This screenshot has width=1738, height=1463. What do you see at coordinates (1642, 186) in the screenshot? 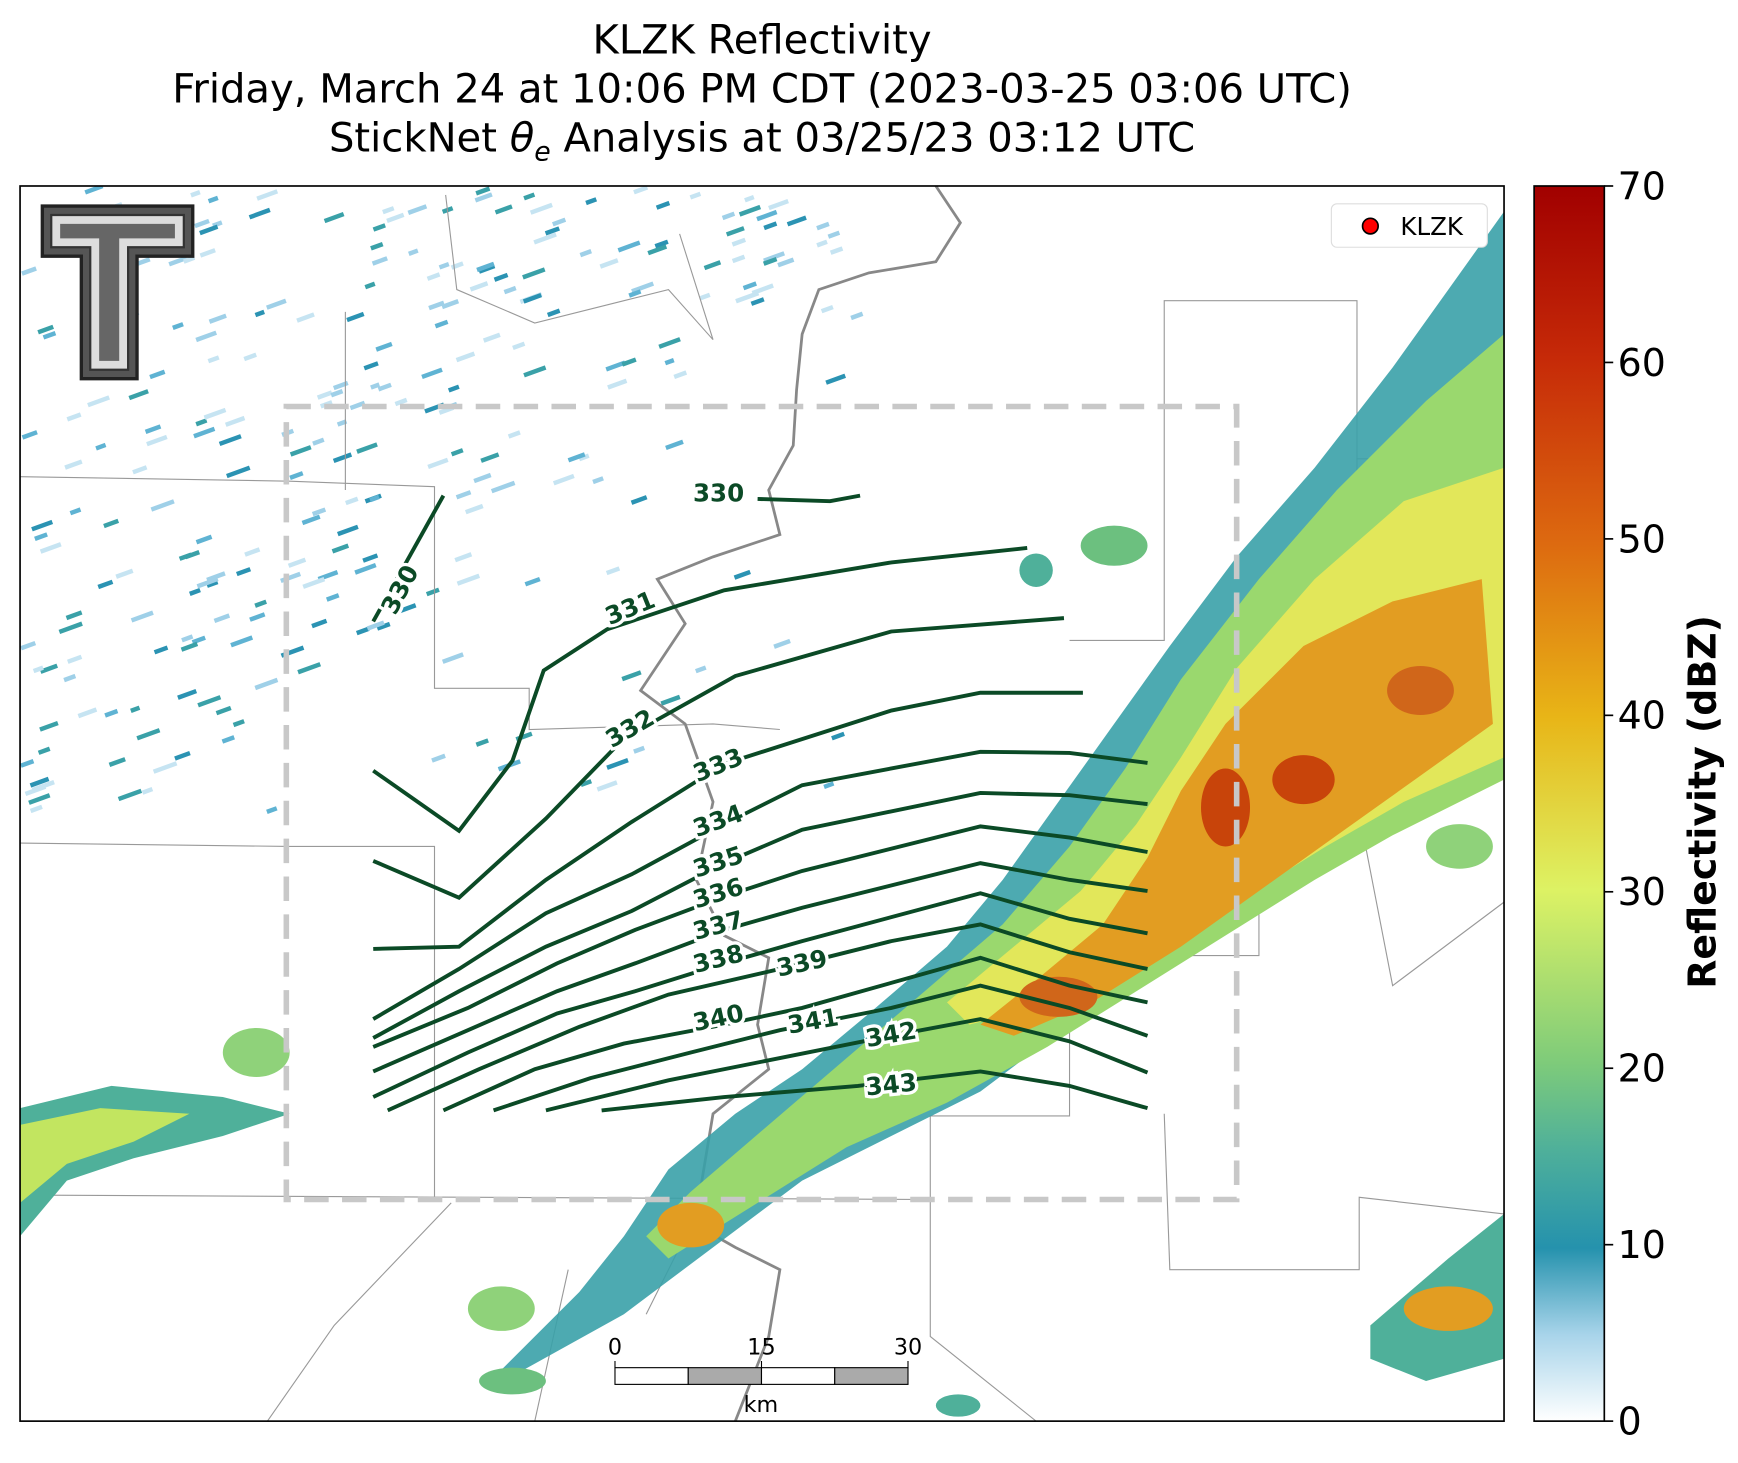
I see `colorbar-tick-label: 70` at bounding box center [1642, 186].